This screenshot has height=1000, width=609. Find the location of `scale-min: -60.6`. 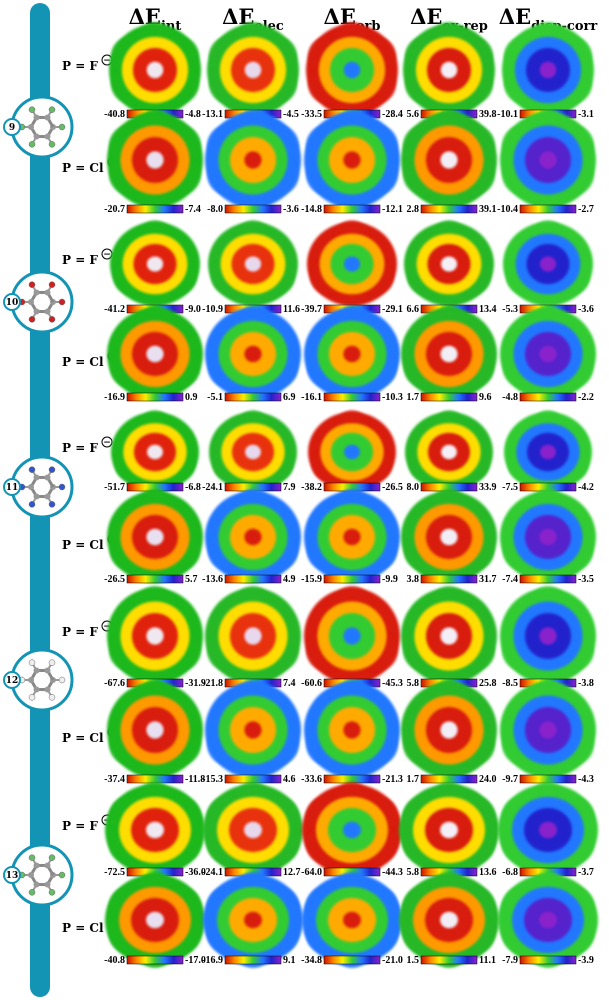

scale-min: -60.6 is located at coordinates (311, 683).